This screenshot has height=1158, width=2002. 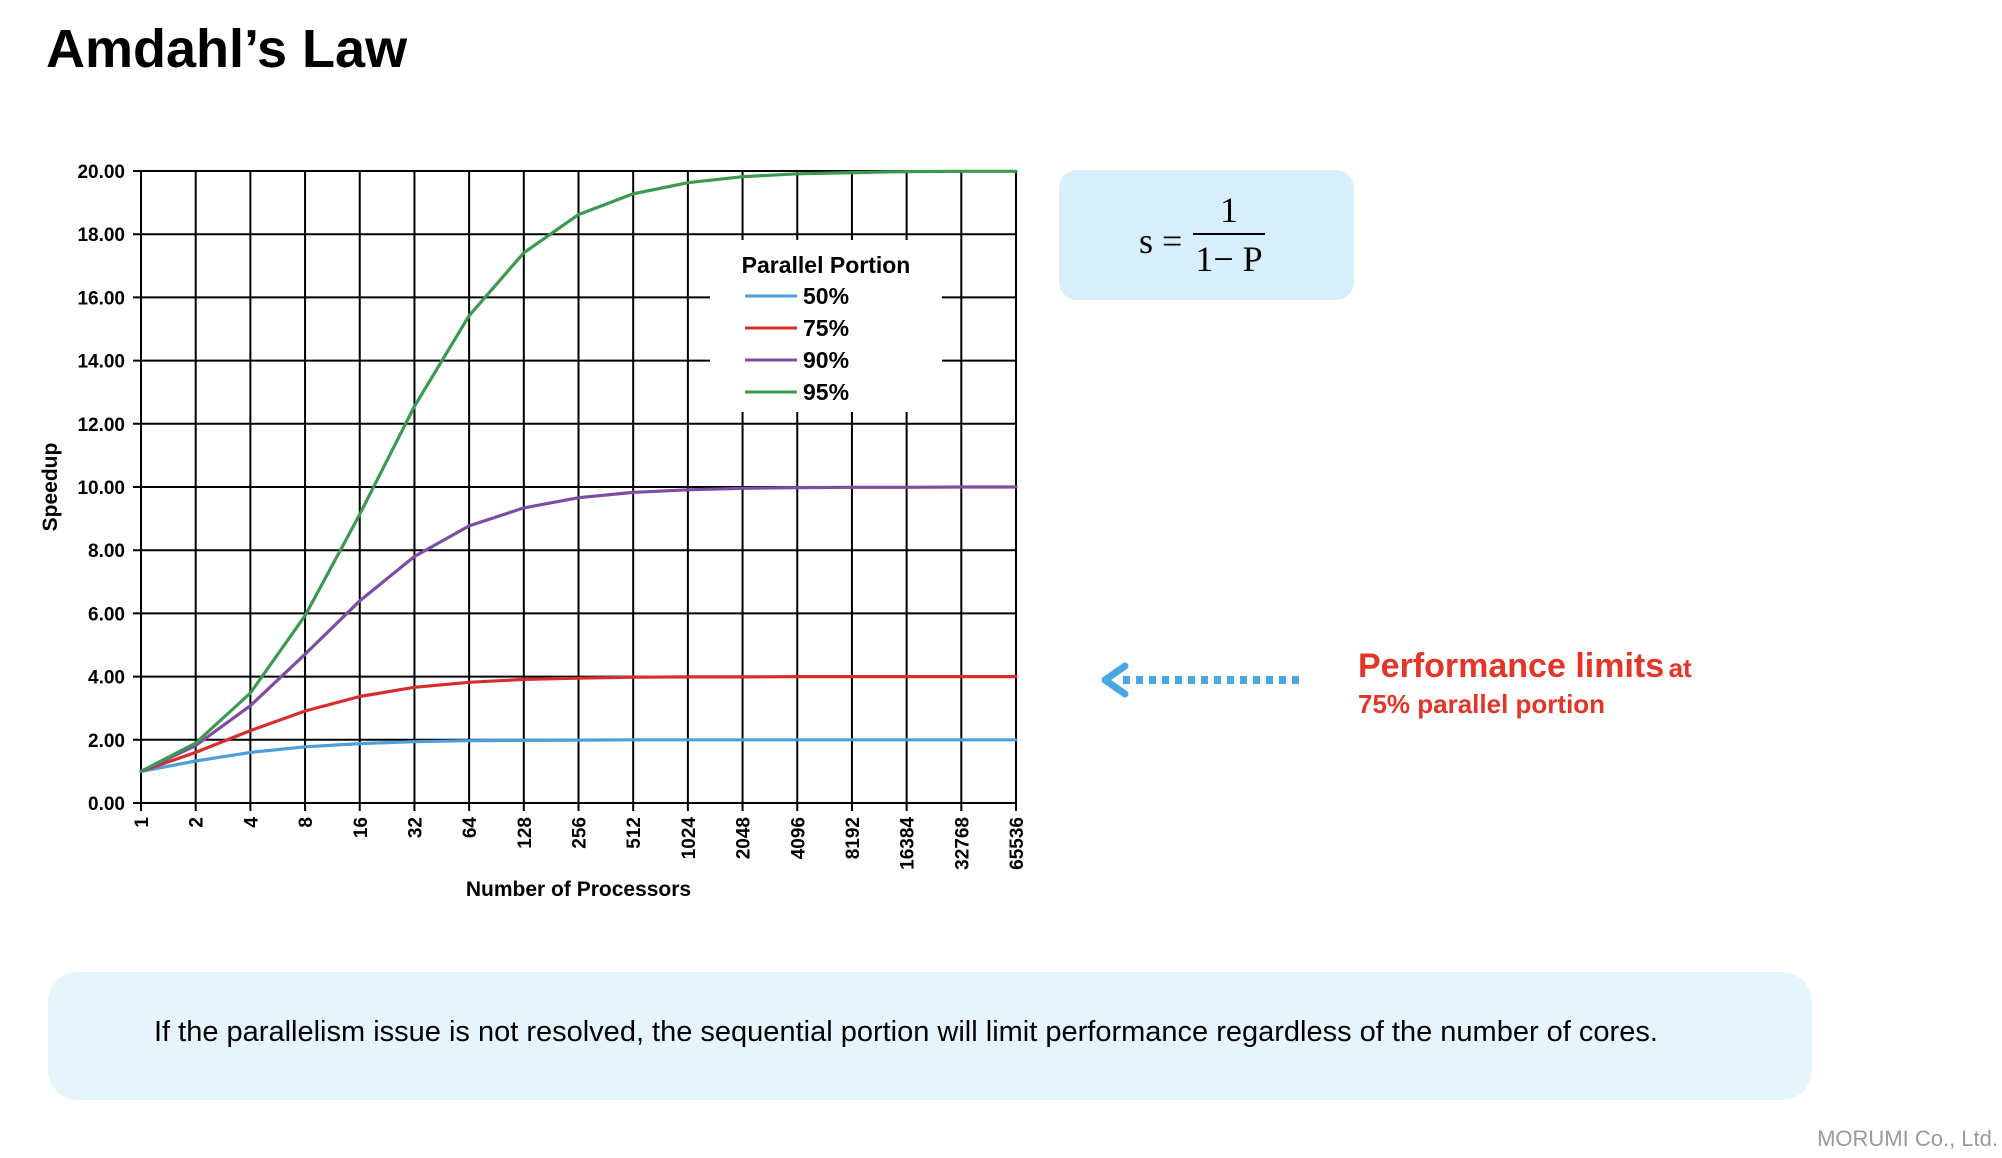 What do you see at coordinates (826, 360) in the screenshot?
I see `legend-entry: 90%` at bounding box center [826, 360].